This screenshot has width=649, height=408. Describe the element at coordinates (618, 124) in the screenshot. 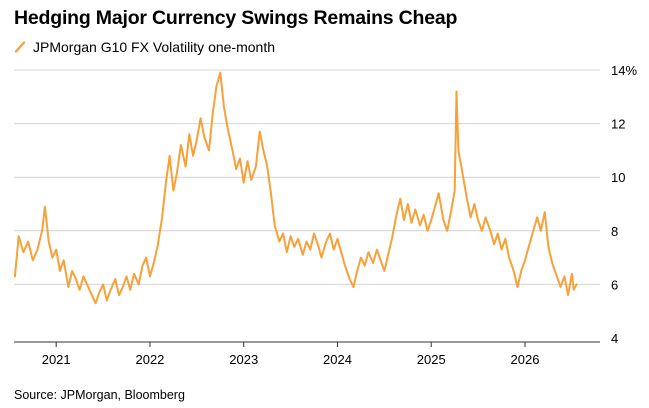

I see `y-tick-label-12: 12` at that location.